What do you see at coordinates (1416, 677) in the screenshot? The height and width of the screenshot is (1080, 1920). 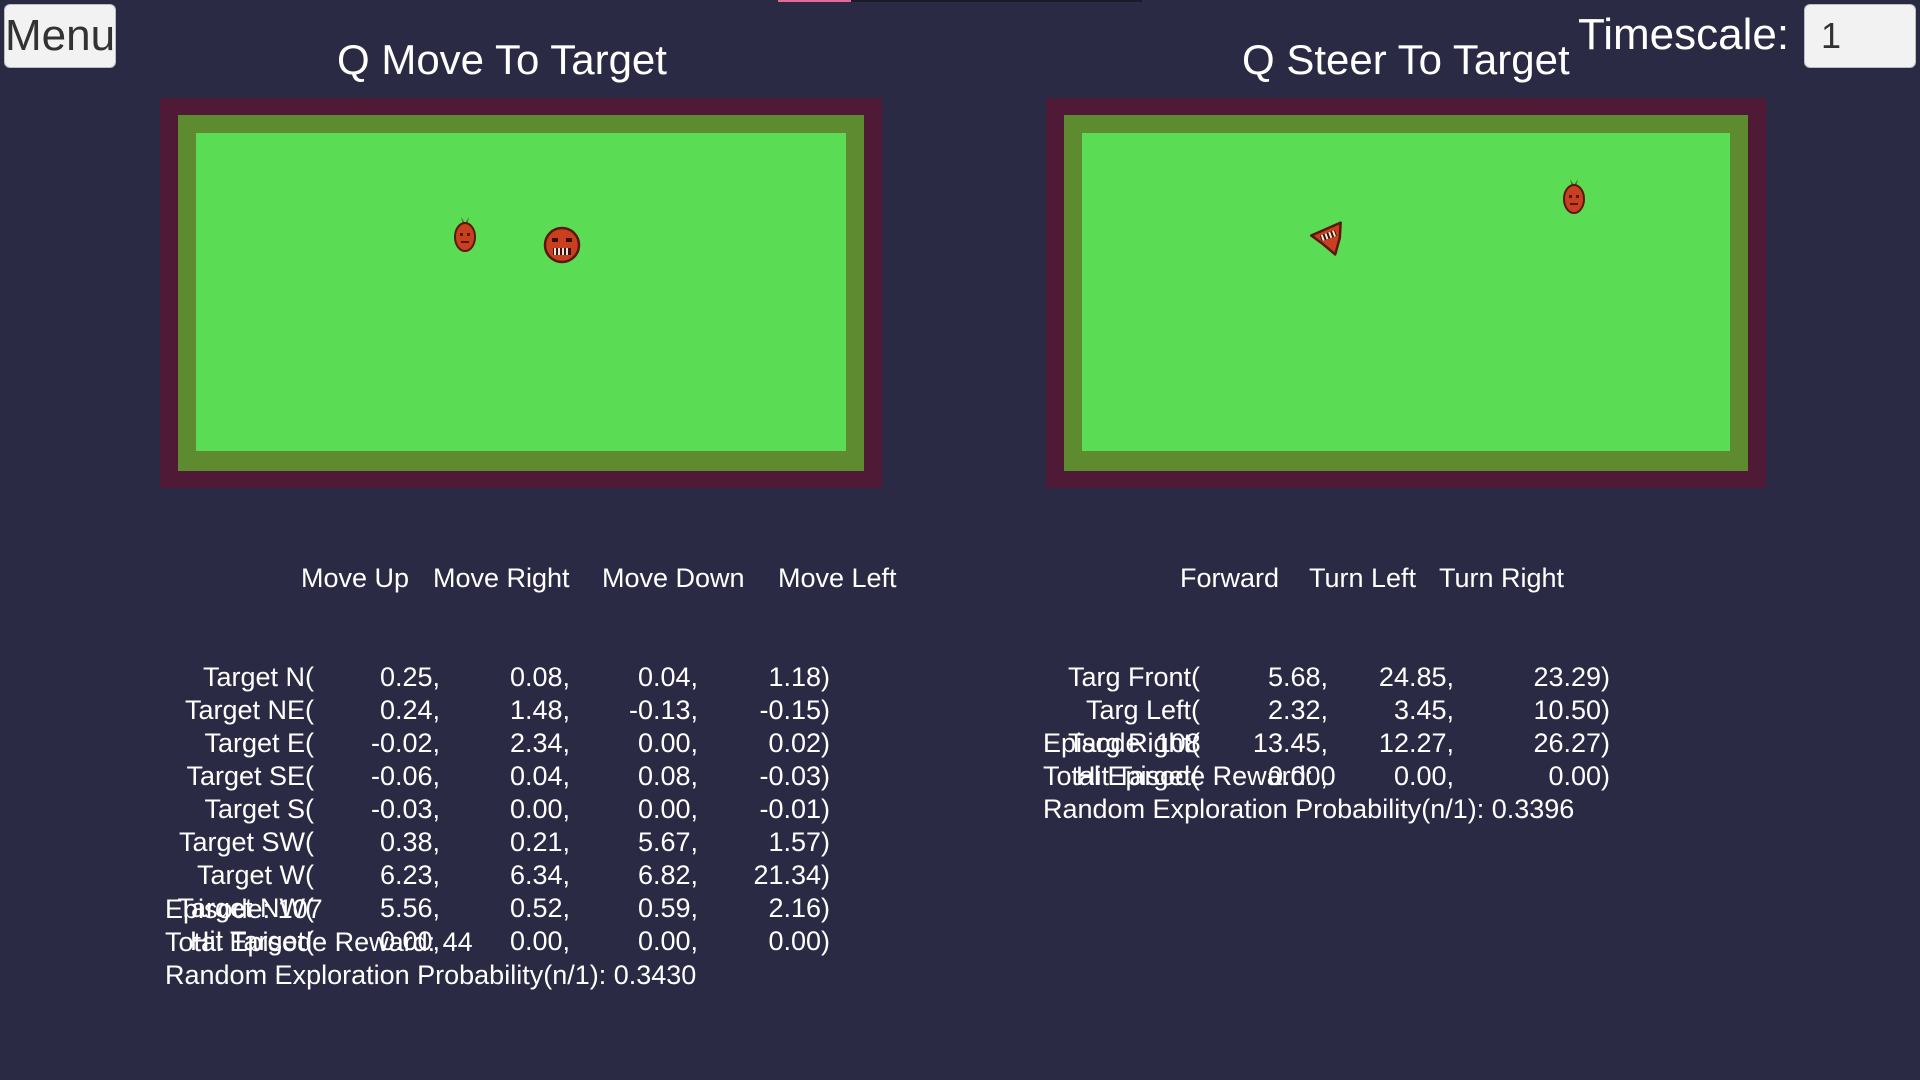 I see `q-value-cell: 24.85,` at bounding box center [1416, 677].